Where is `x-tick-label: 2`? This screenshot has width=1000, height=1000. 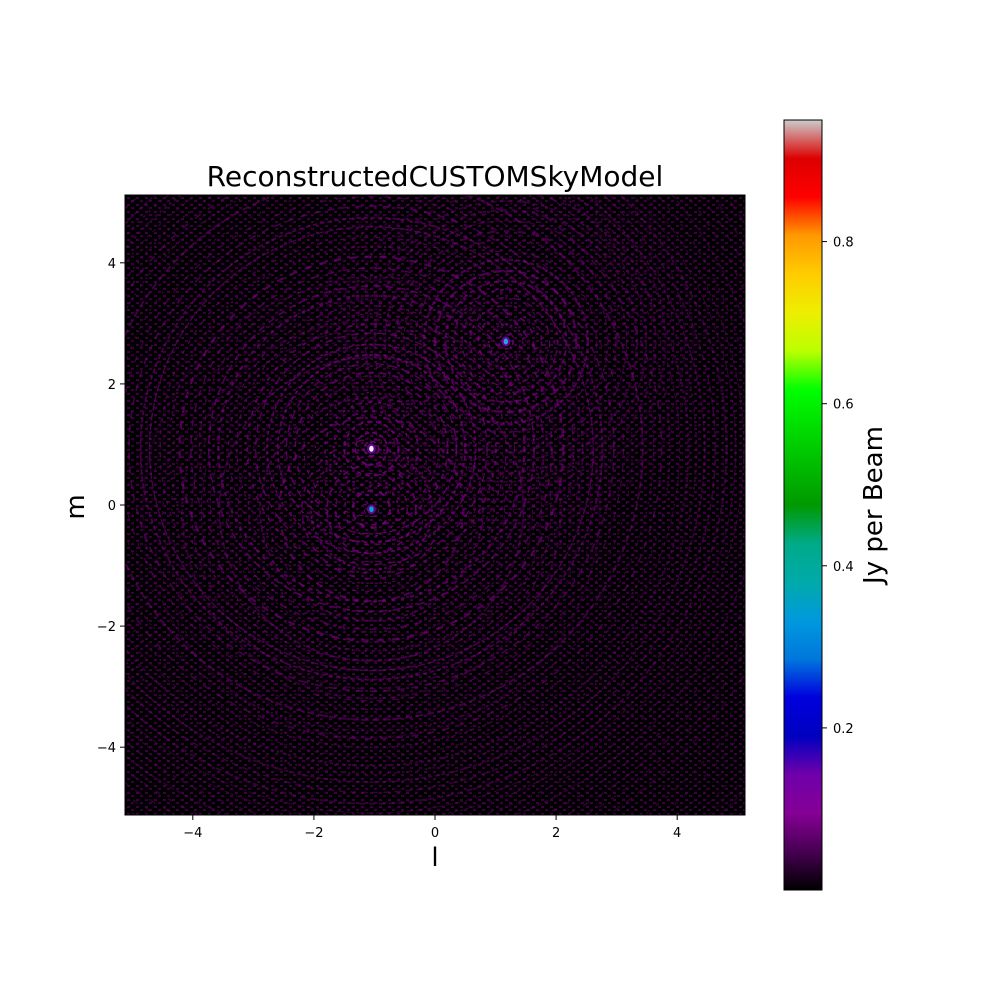 x-tick-label: 2 is located at coordinates (556, 833).